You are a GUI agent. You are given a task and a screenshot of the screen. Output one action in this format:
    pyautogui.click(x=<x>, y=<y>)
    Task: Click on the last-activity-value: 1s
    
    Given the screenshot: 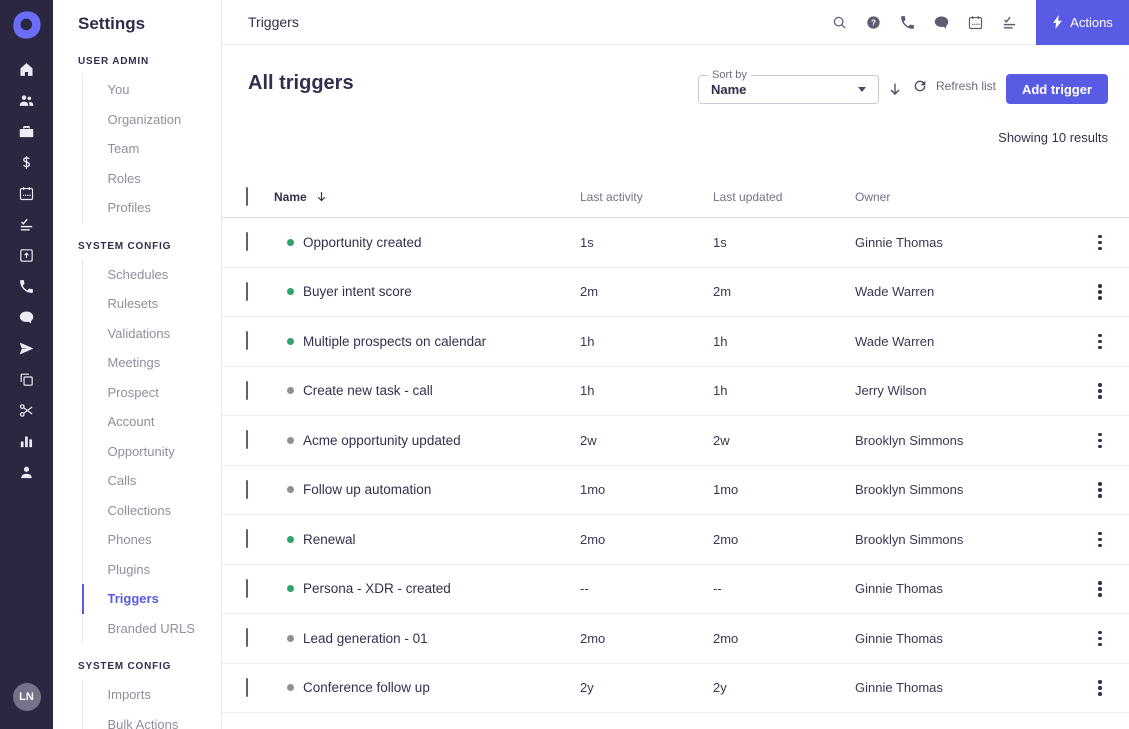 What is the action you would take?
    pyautogui.click(x=587, y=242)
    